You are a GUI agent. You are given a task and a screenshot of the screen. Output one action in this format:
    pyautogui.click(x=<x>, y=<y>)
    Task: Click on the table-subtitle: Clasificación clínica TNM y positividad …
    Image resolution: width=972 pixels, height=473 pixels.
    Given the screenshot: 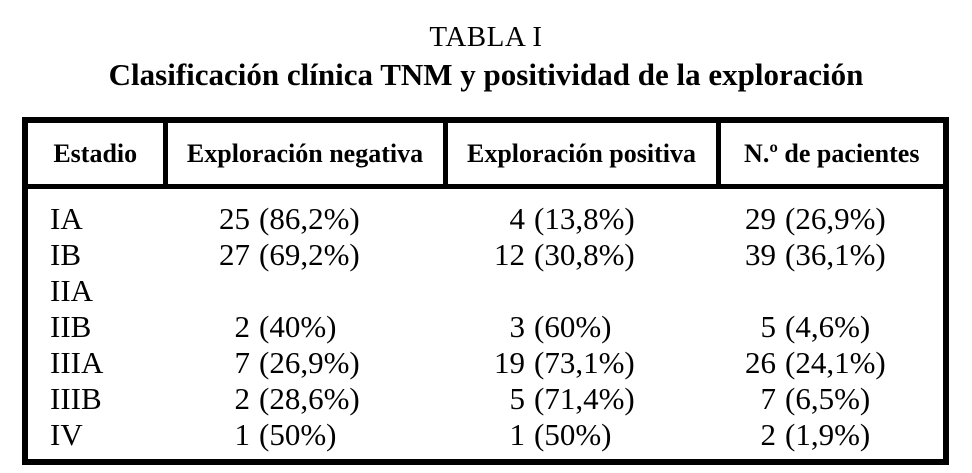 What is the action you would take?
    pyautogui.click(x=486, y=74)
    